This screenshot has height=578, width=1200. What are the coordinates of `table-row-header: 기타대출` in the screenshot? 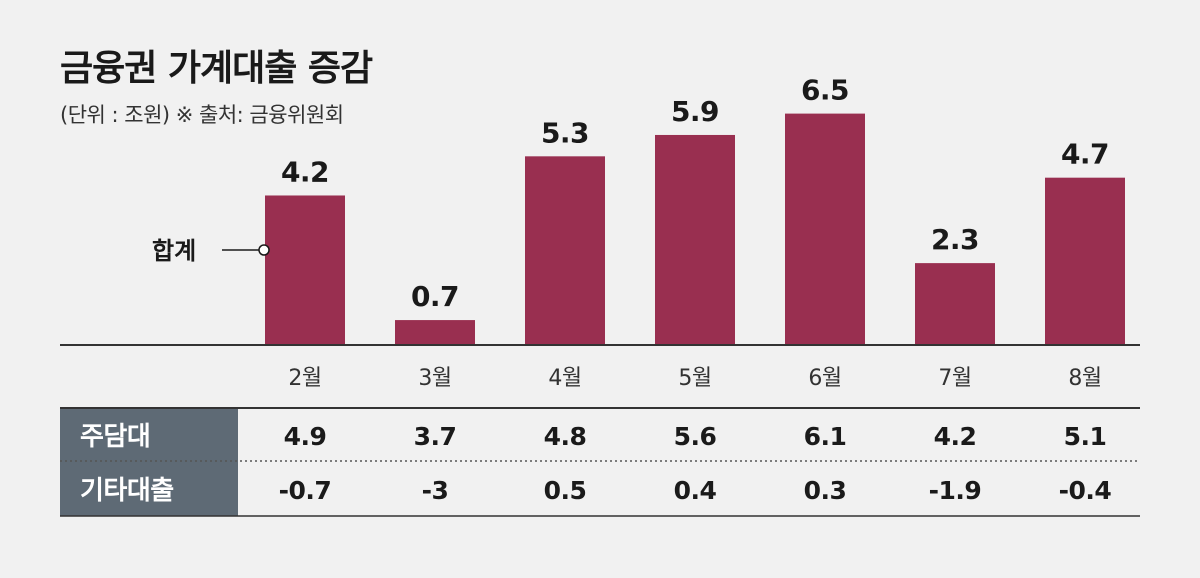 It's located at (127, 491).